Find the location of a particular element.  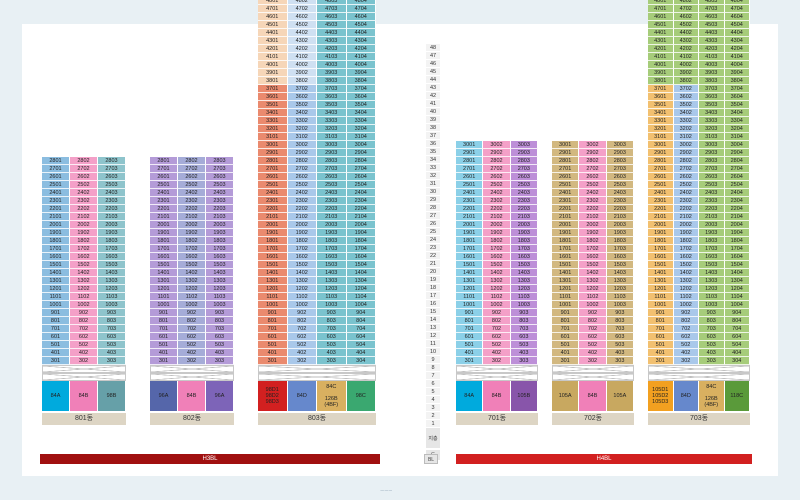

unit-703-2601: 2601 is located at coordinates (661, 177).